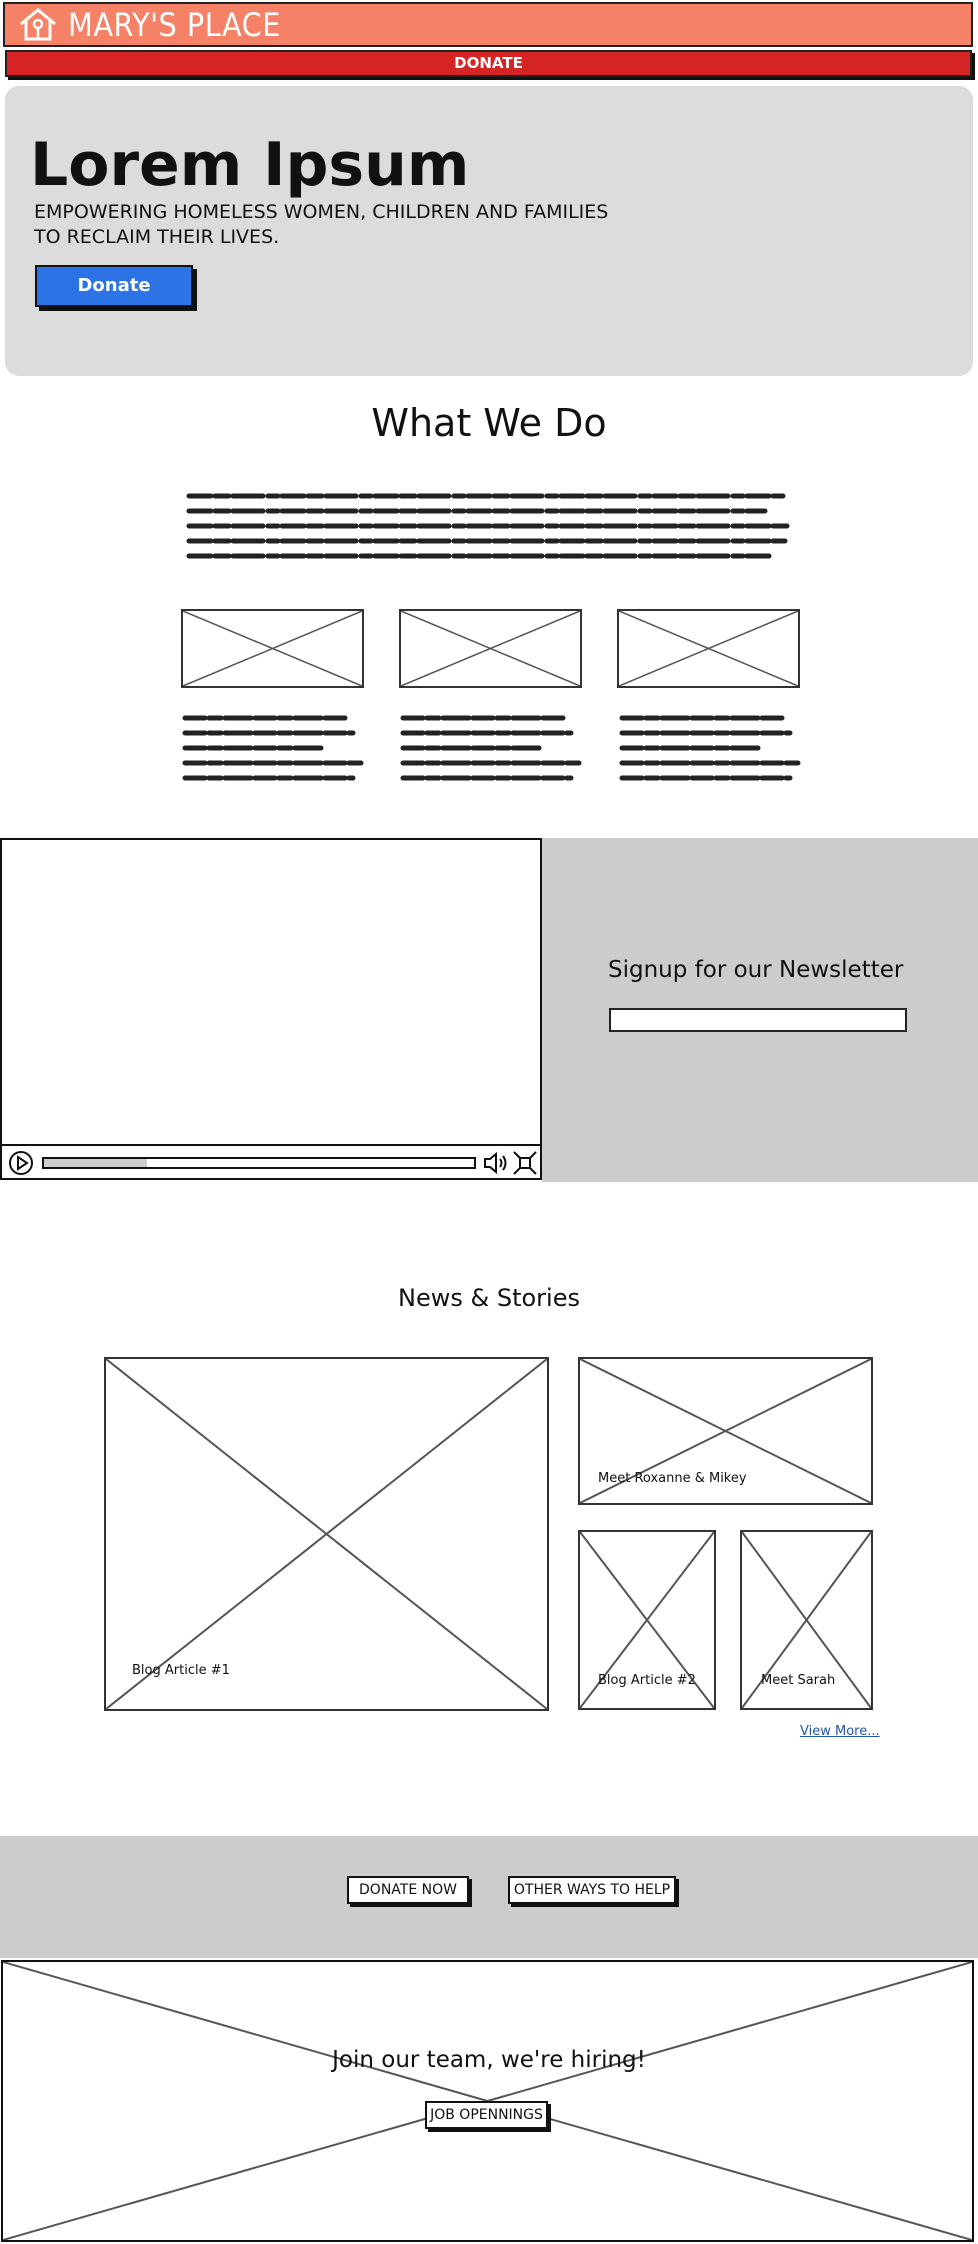 The height and width of the screenshot is (2244, 978). Describe the element at coordinates (495, 1163) in the screenshot. I see `volume-icon` at that location.